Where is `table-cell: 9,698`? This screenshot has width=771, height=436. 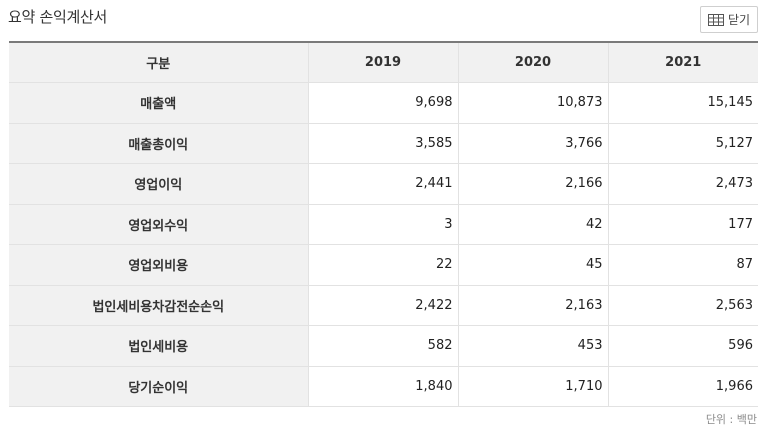 table-cell: 9,698 is located at coordinates (383, 103).